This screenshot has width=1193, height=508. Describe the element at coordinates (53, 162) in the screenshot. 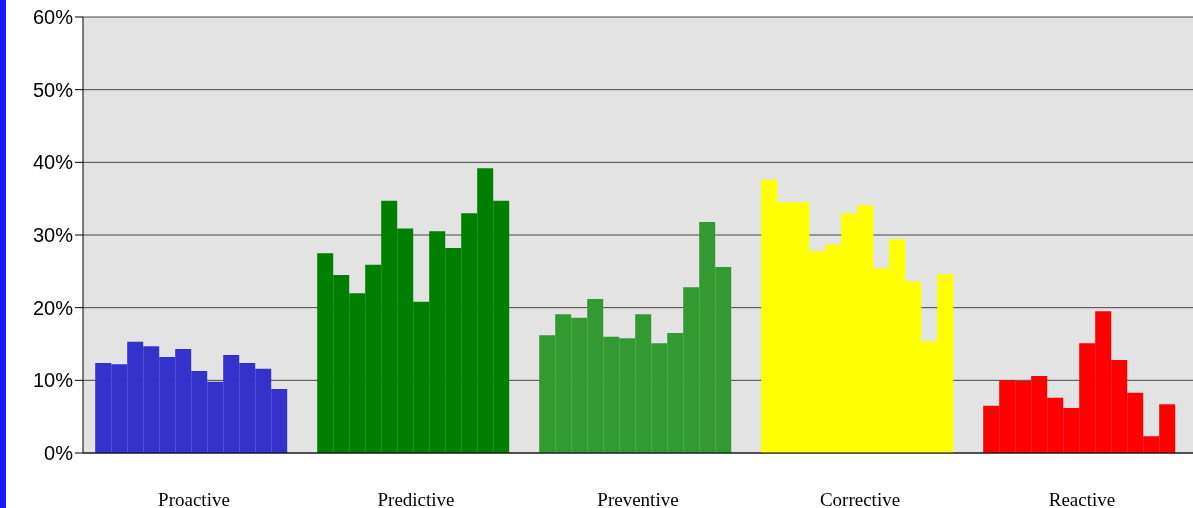

I see `y-tick-label: 40%` at that location.